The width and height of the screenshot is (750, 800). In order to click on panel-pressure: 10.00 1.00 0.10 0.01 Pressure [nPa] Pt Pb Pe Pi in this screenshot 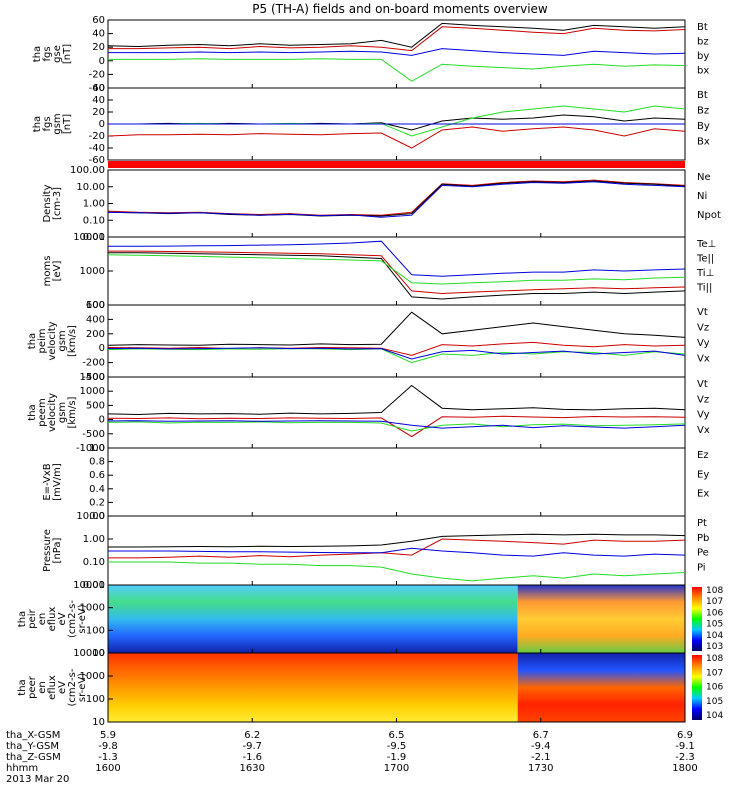, I will do `click(375, 551)`.